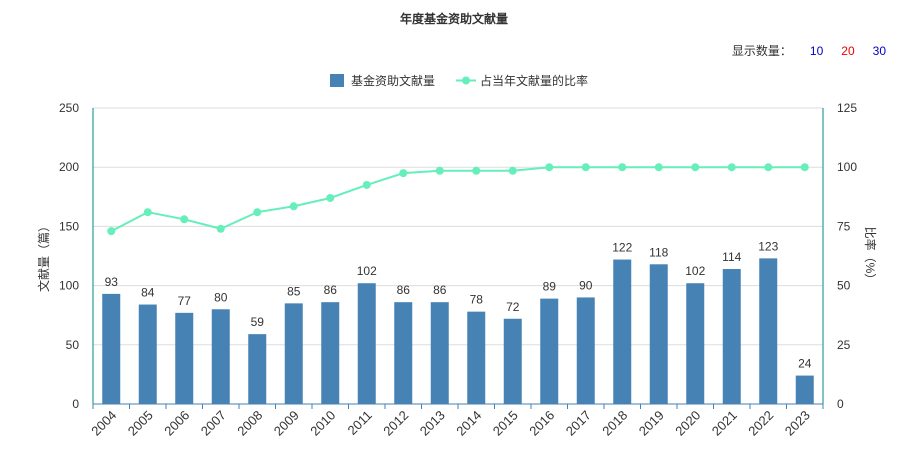 The width and height of the screenshot is (908, 459). I want to click on display-count-option-10: 10, so click(816, 50).